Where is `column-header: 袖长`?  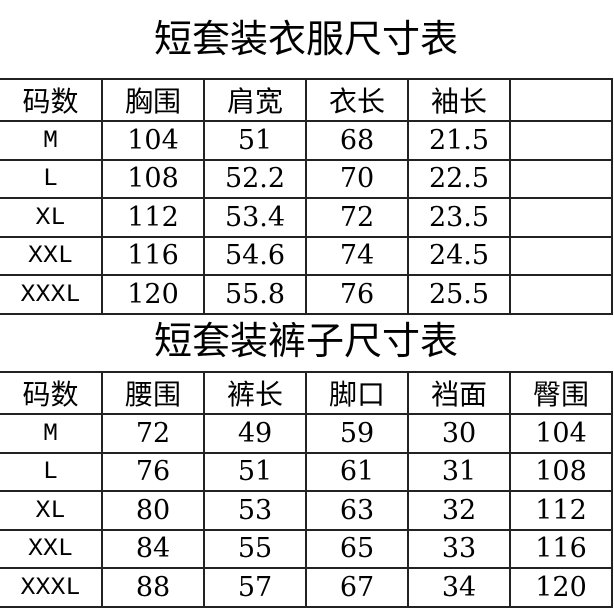 column-header: 袖长 is located at coordinates (459, 100).